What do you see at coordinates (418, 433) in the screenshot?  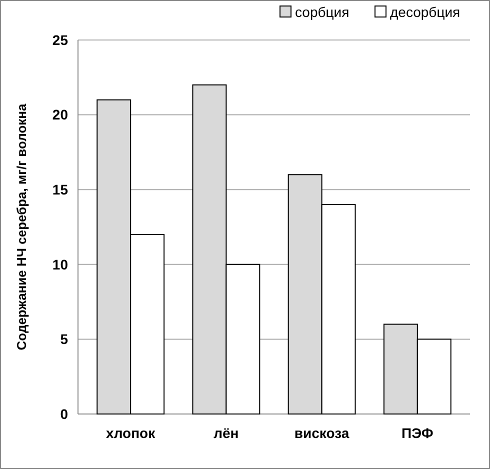 I see `x-tick-label: ПЭФ` at bounding box center [418, 433].